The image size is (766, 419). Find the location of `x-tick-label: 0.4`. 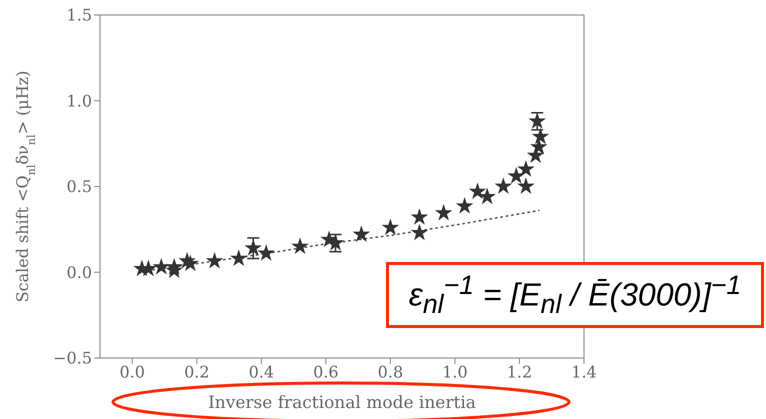

x-tick-label: 0.4 is located at coordinates (261, 372).